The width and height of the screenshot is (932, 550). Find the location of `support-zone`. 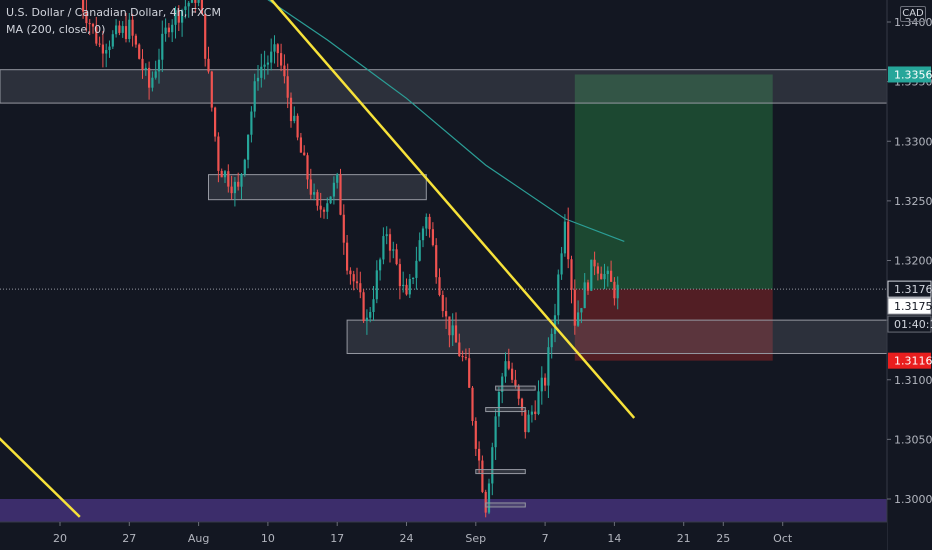

support-zone is located at coordinates (617, 337).